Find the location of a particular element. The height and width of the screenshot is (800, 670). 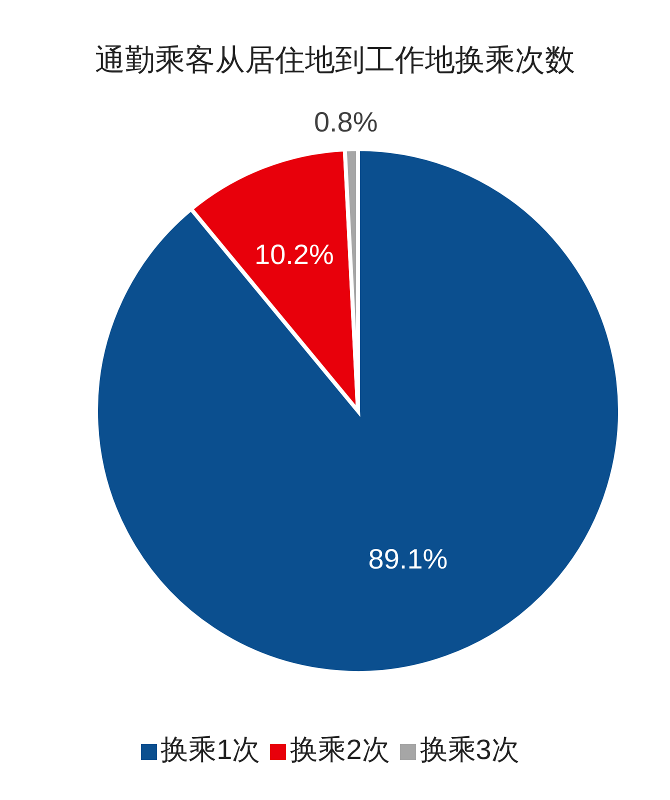

data-label: 0.8% is located at coordinates (346, 122).